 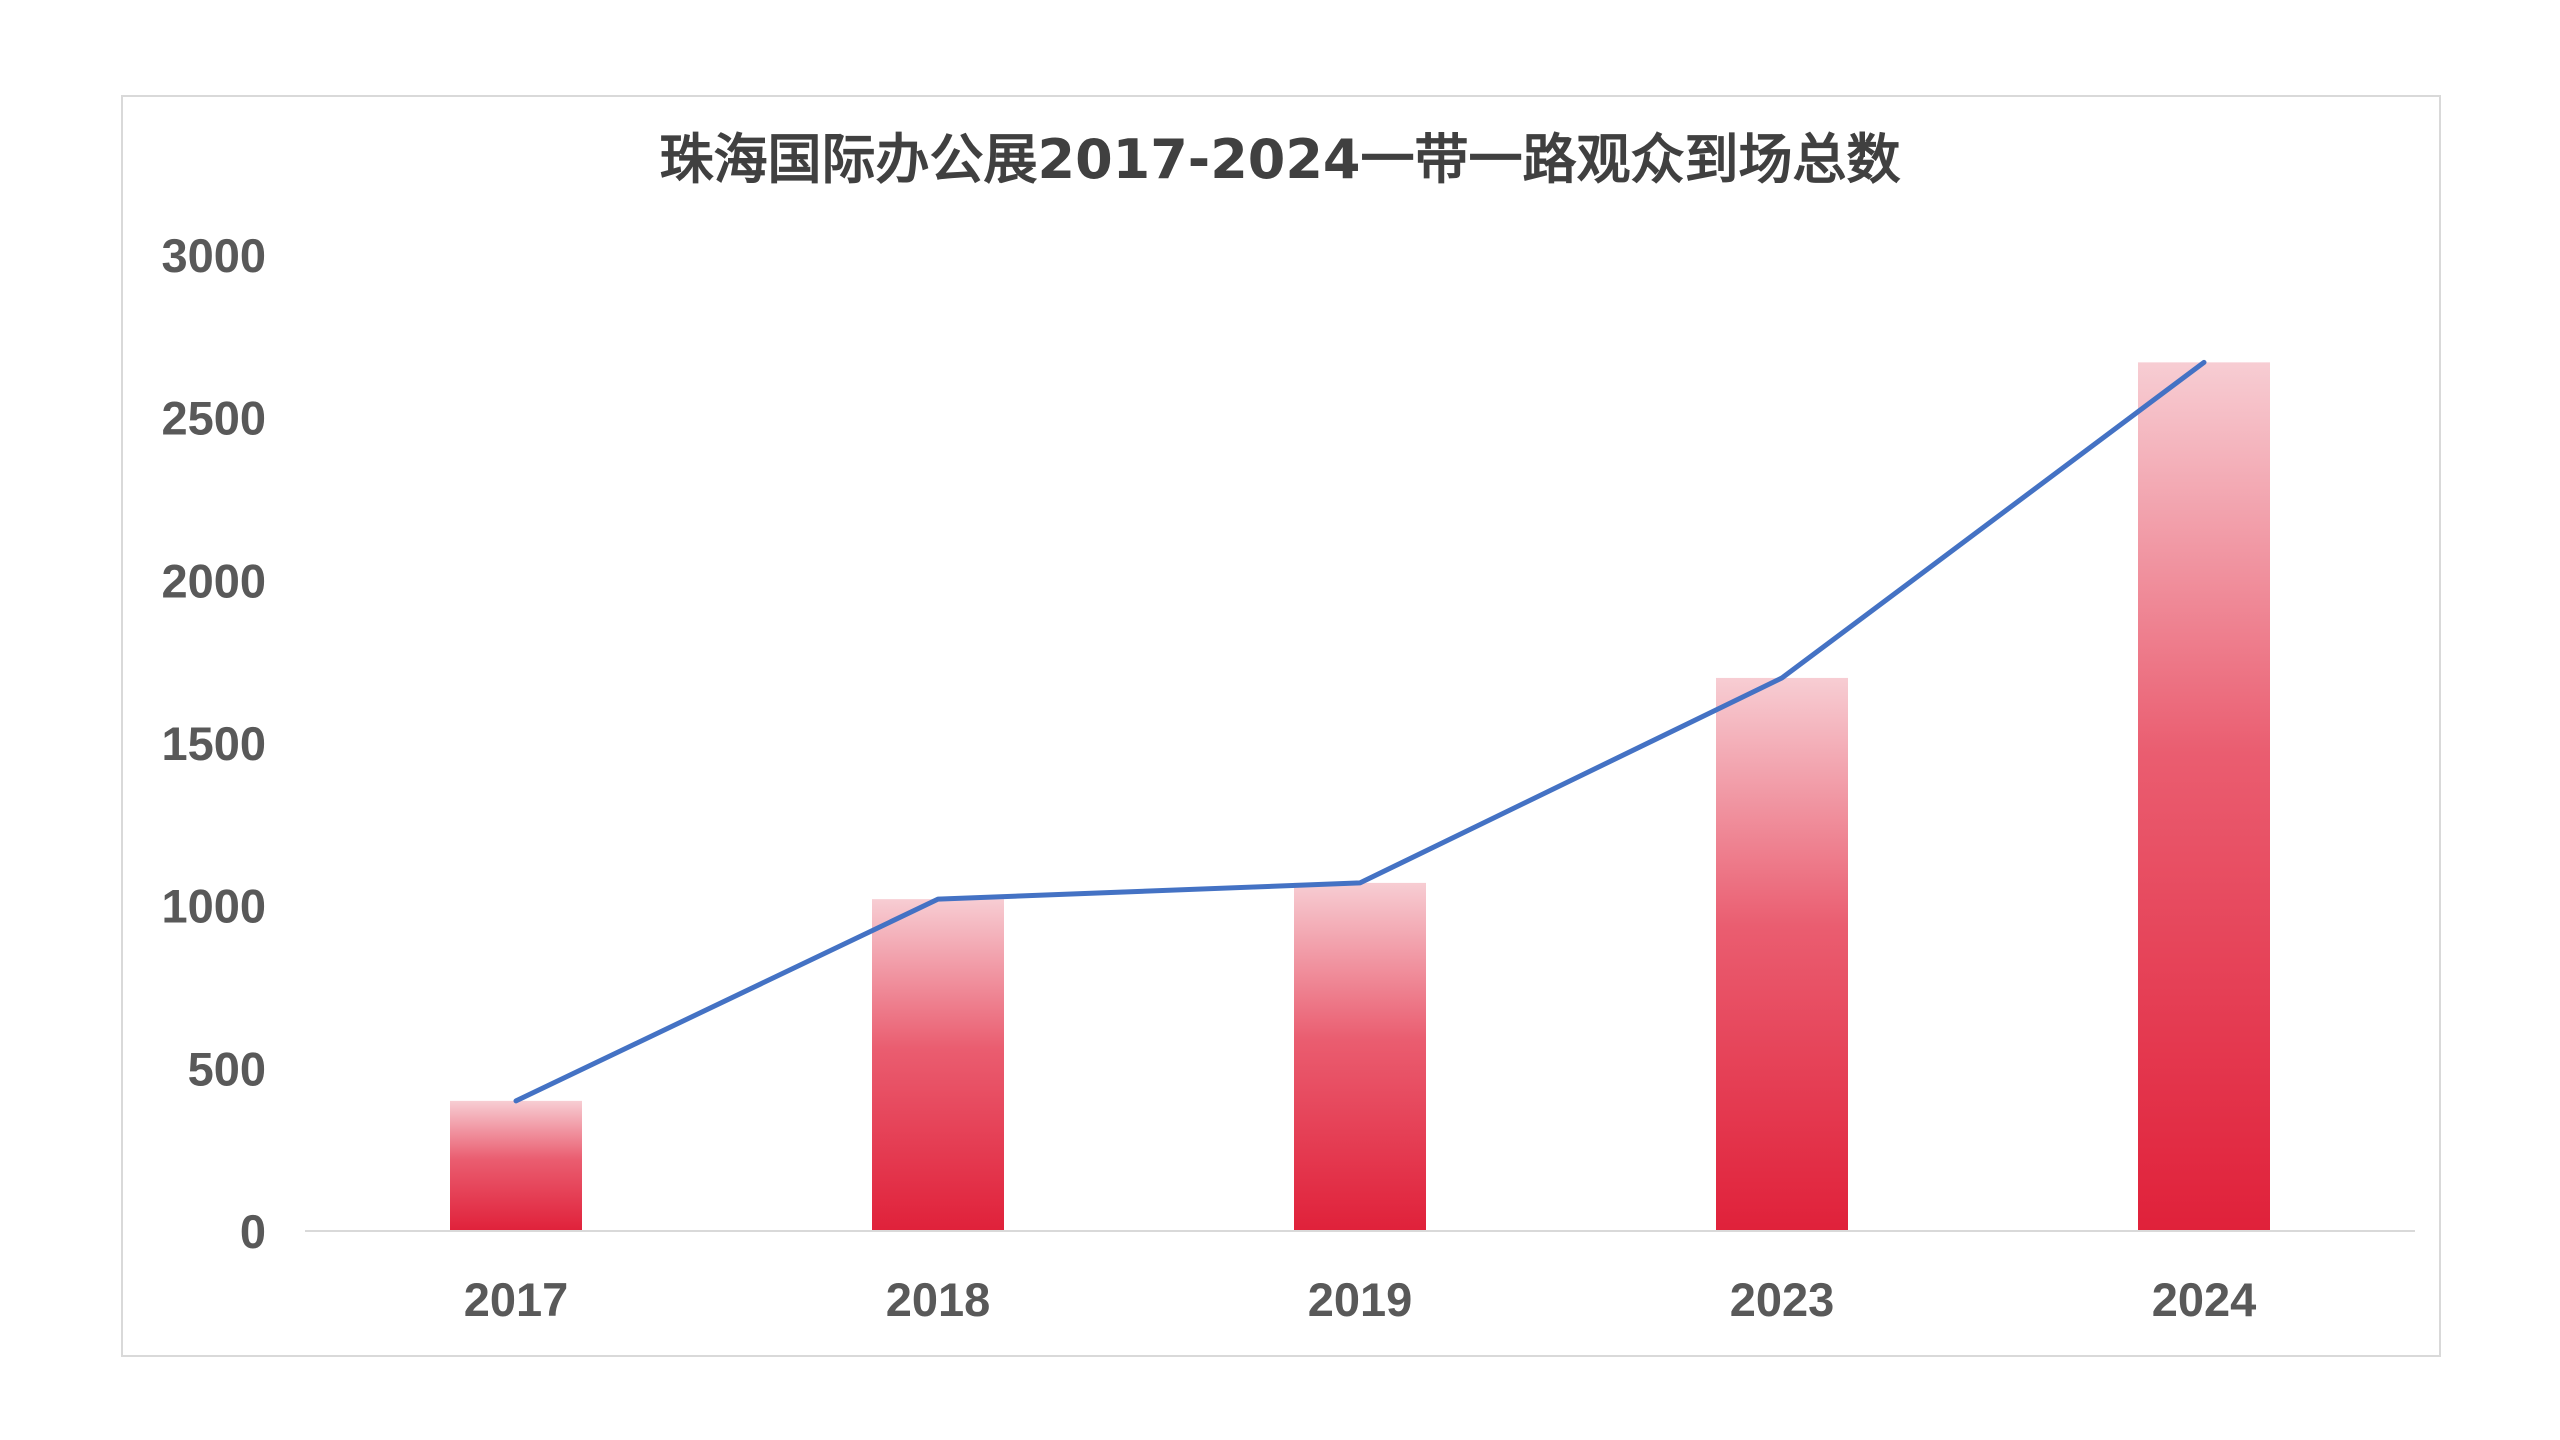 I want to click on chart-title: 珠海国际办公展2017-2024一带一路观众到场总数, so click(x=1280, y=159).